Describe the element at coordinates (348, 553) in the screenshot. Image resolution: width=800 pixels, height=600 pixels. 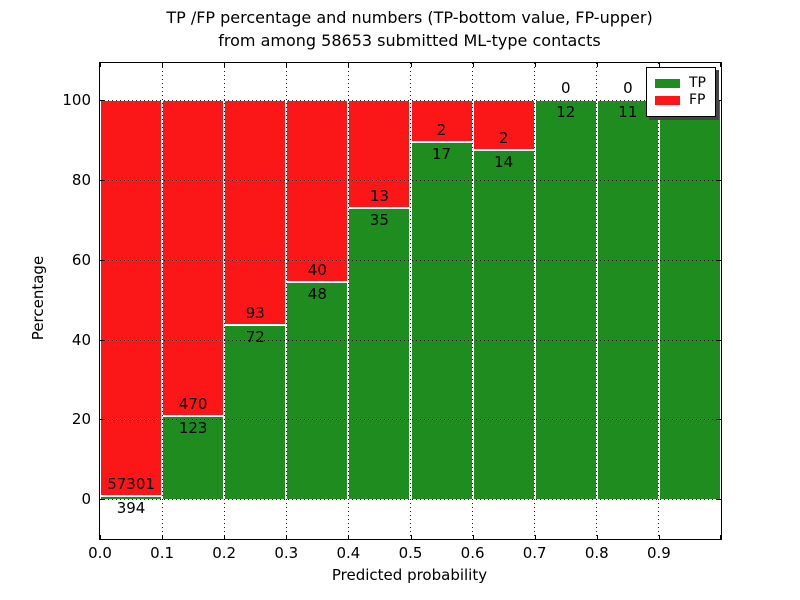
I see `x-tick-label: 0.4` at that location.